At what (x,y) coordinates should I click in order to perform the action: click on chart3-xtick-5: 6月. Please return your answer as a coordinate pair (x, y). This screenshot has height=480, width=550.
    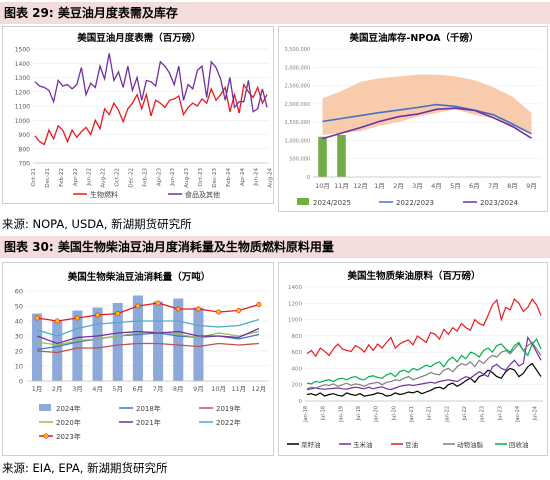
    Looking at the image, I should click on (138, 389).